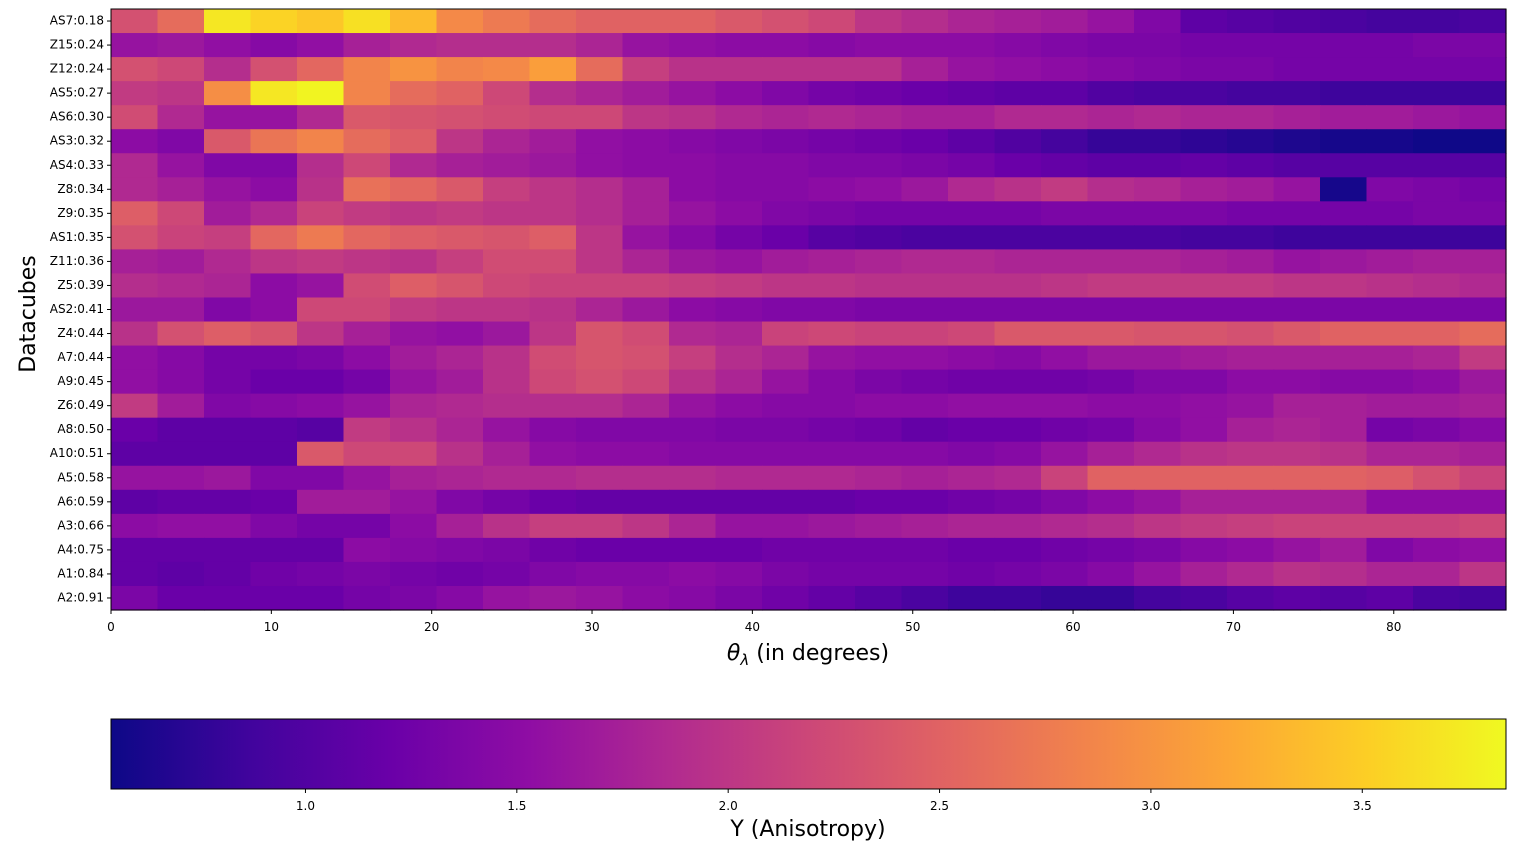 The width and height of the screenshot is (1516, 852). What do you see at coordinates (431, 627) in the screenshot?
I see `x-tick-label: 20` at bounding box center [431, 627].